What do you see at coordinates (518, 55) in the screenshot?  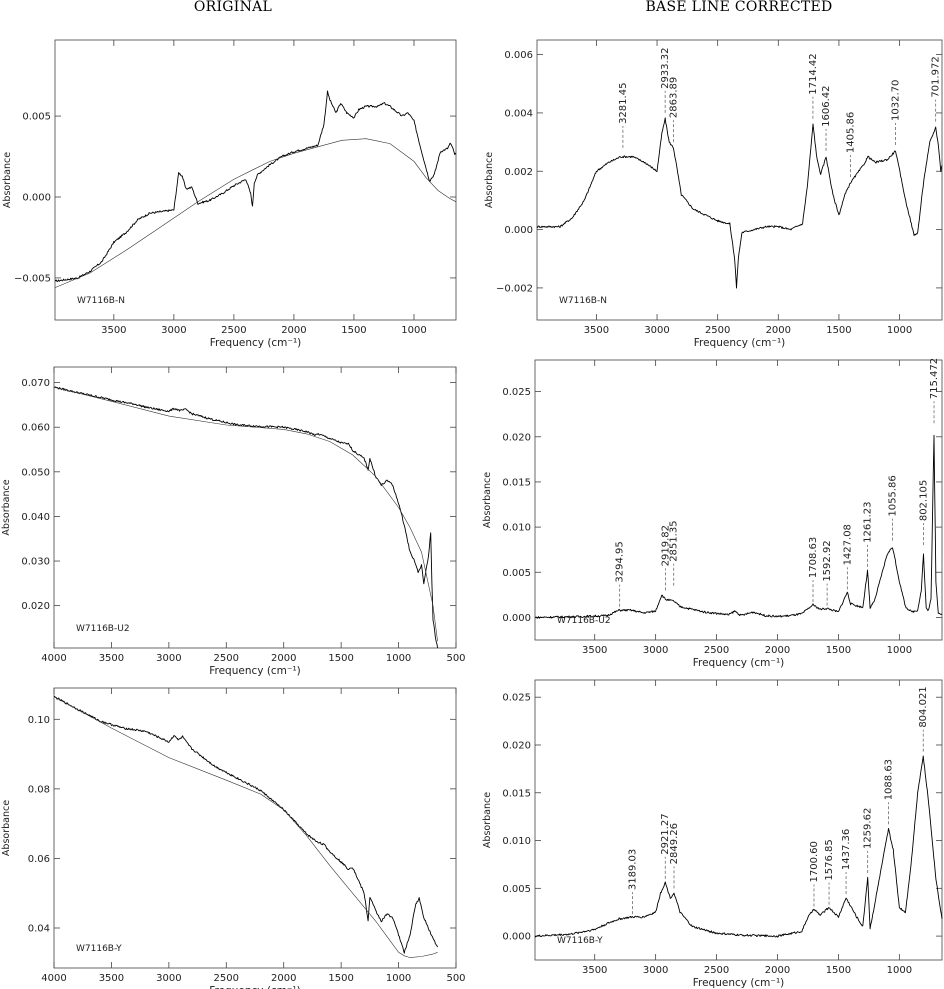 I see `y-tick-label: 0.006` at bounding box center [518, 55].